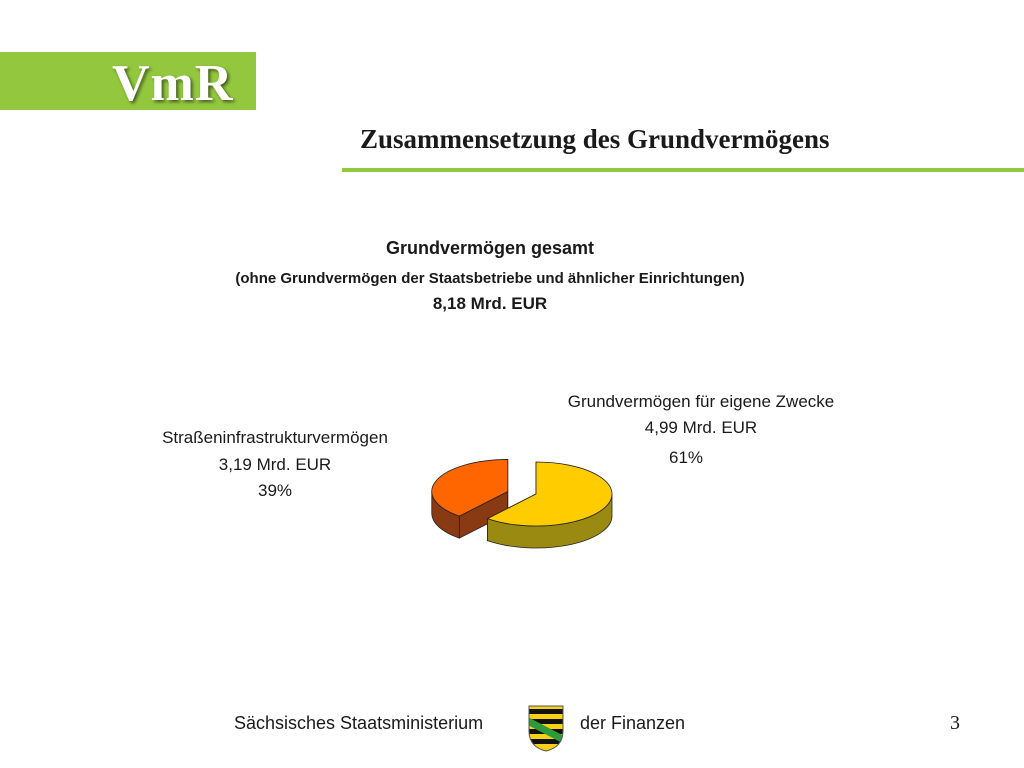 This screenshot has height=768, width=1024. What do you see at coordinates (275, 490) in the screenshot?
I see `slice-label-percent: 39%` at bounding box center [275, 490].